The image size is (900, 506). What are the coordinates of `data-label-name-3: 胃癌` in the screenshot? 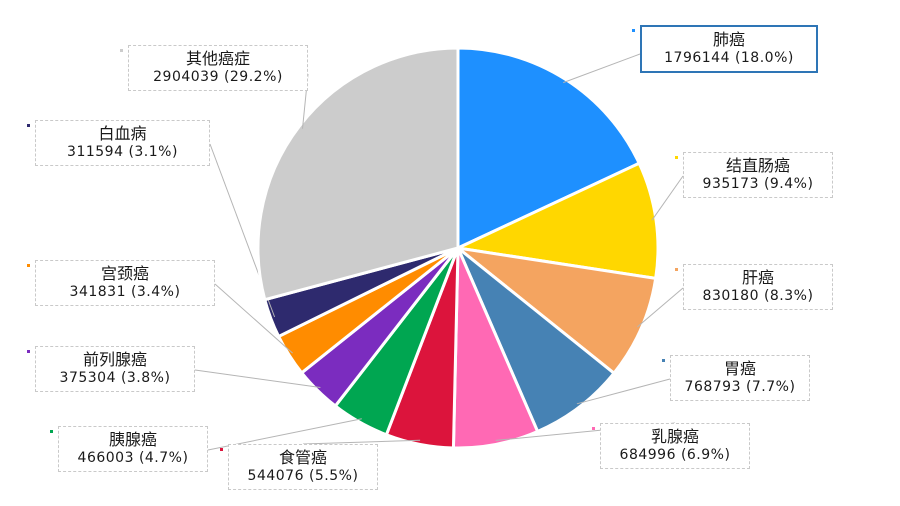 It's located at (739, 368).